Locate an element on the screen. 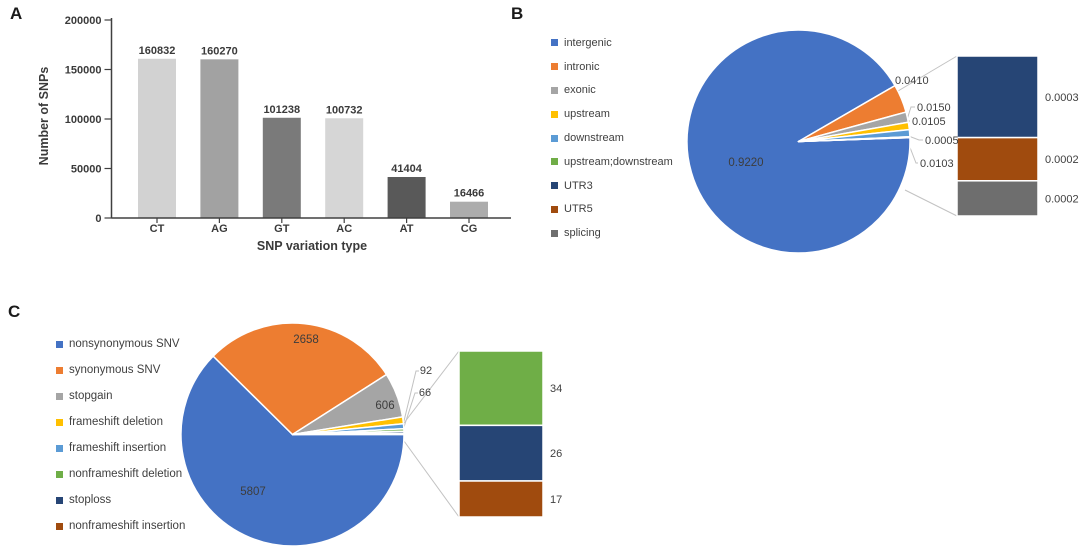 The width and height of the screenshot is (1080, 549). category-label: GT is located at coordinates (282, 229).